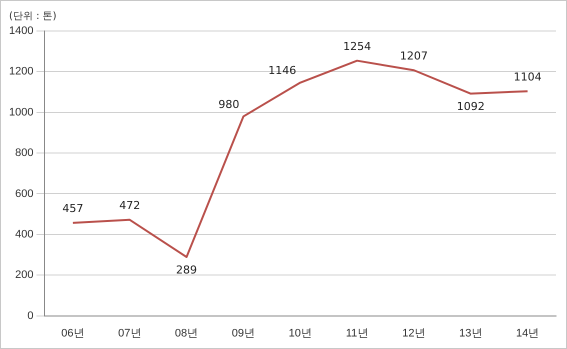 This screenshot has width=567, height=349. I want to click on y-tick-label: 600, so click(24, 194).